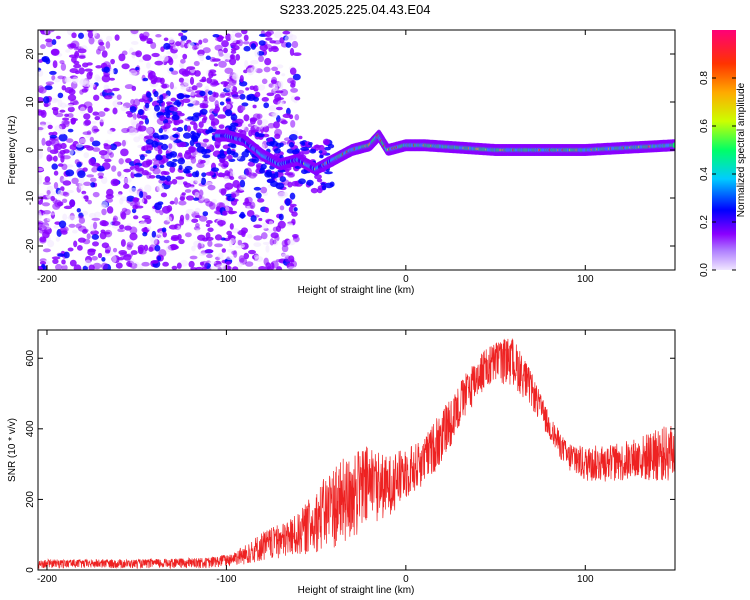 This screenshot has width=750, height=600. Describe the element at coordinates (30, 428) in the screenshot. I see `y-tick-label: 400` at that location.